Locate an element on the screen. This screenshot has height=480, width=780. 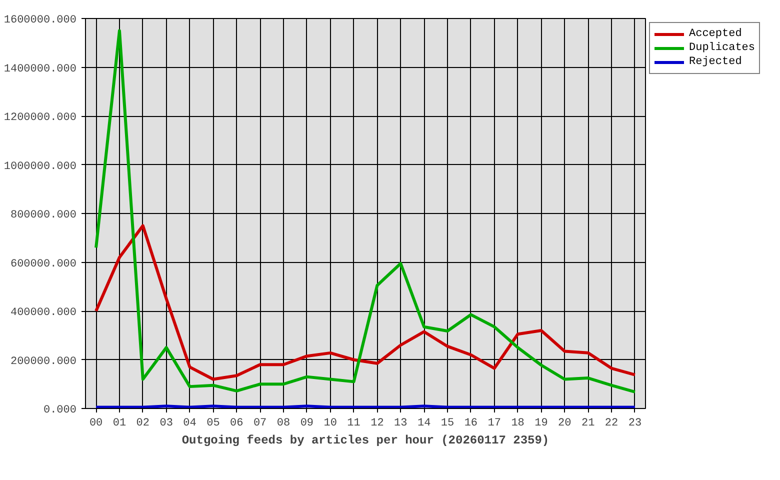
x-tick-label: 14 is located at coordinates (424, 424).